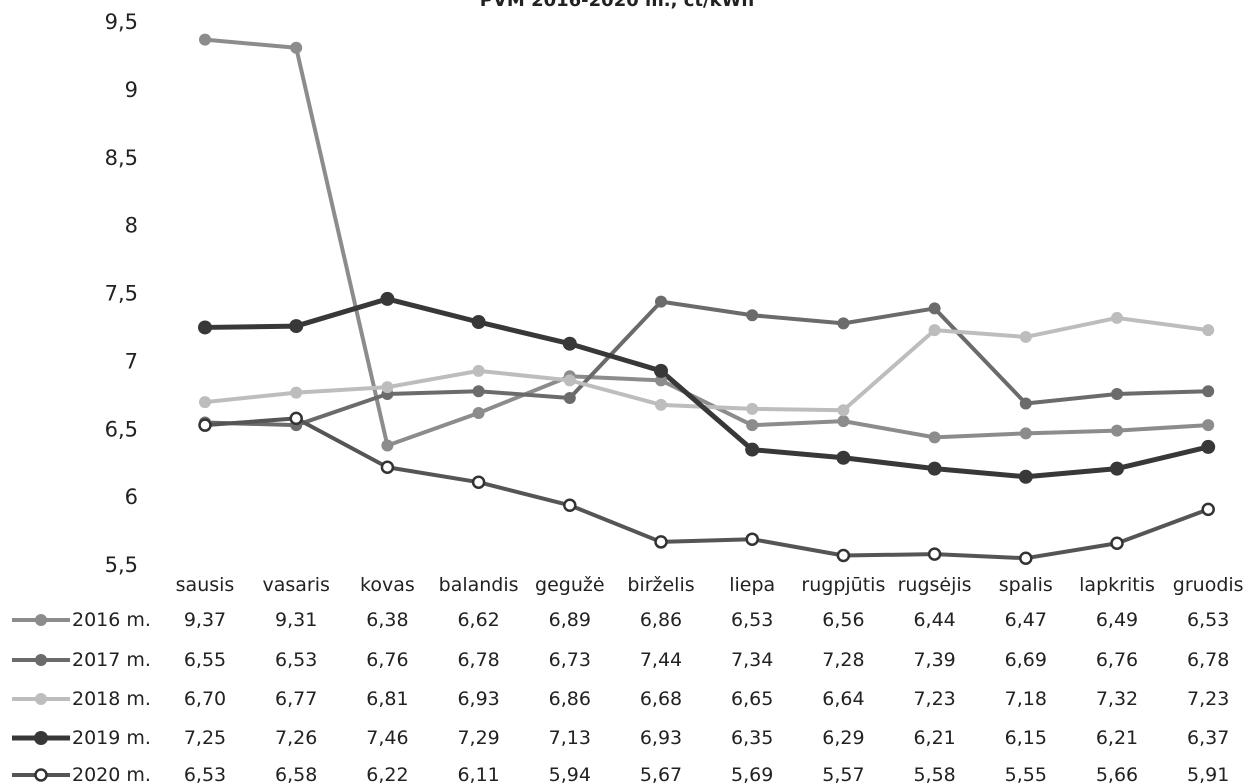 The image size is (1248, 784). I want to click on table-cell-value: 6,89, so click(570, 620).